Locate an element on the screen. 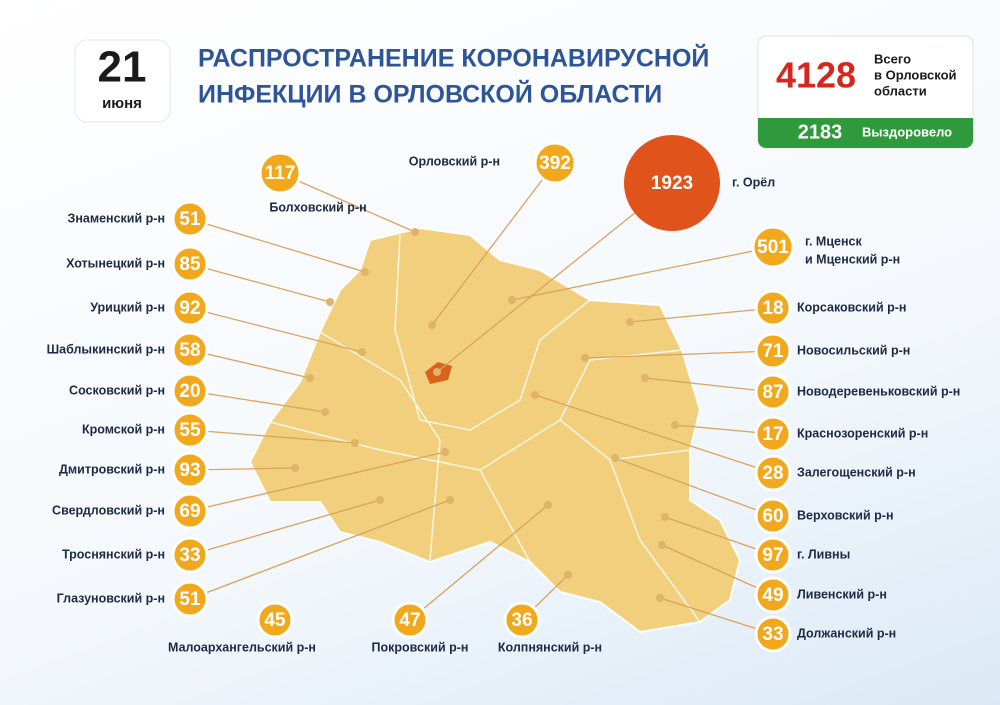  district-value: 117 is located at coordinates (280, 173).